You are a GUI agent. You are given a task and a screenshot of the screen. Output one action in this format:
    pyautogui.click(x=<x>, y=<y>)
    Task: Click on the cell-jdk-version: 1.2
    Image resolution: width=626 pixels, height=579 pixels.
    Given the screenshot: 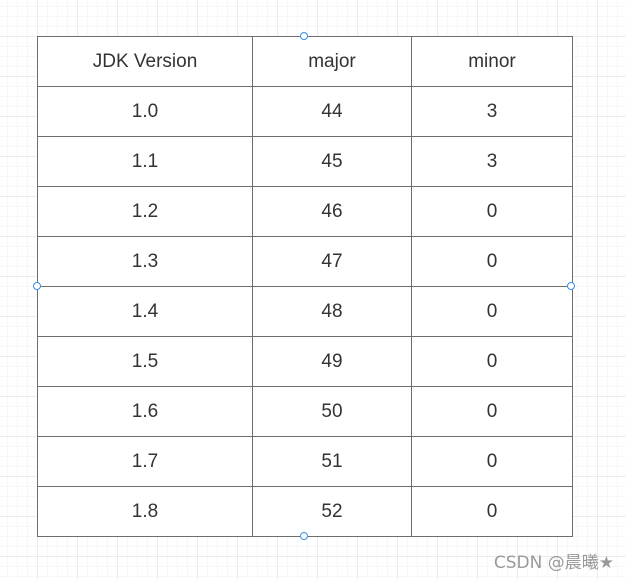 What is the action you would take?
    pyautogui.click(x=145, y=211)
    